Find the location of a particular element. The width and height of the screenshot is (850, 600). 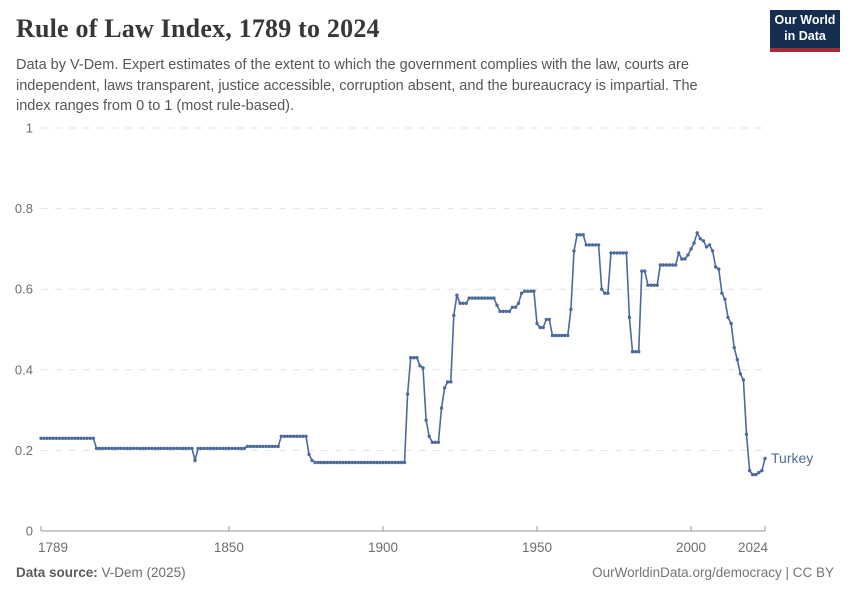

license-link: OurWorldinData.org/democracy | CC BY is located at coordinates (713, 572).